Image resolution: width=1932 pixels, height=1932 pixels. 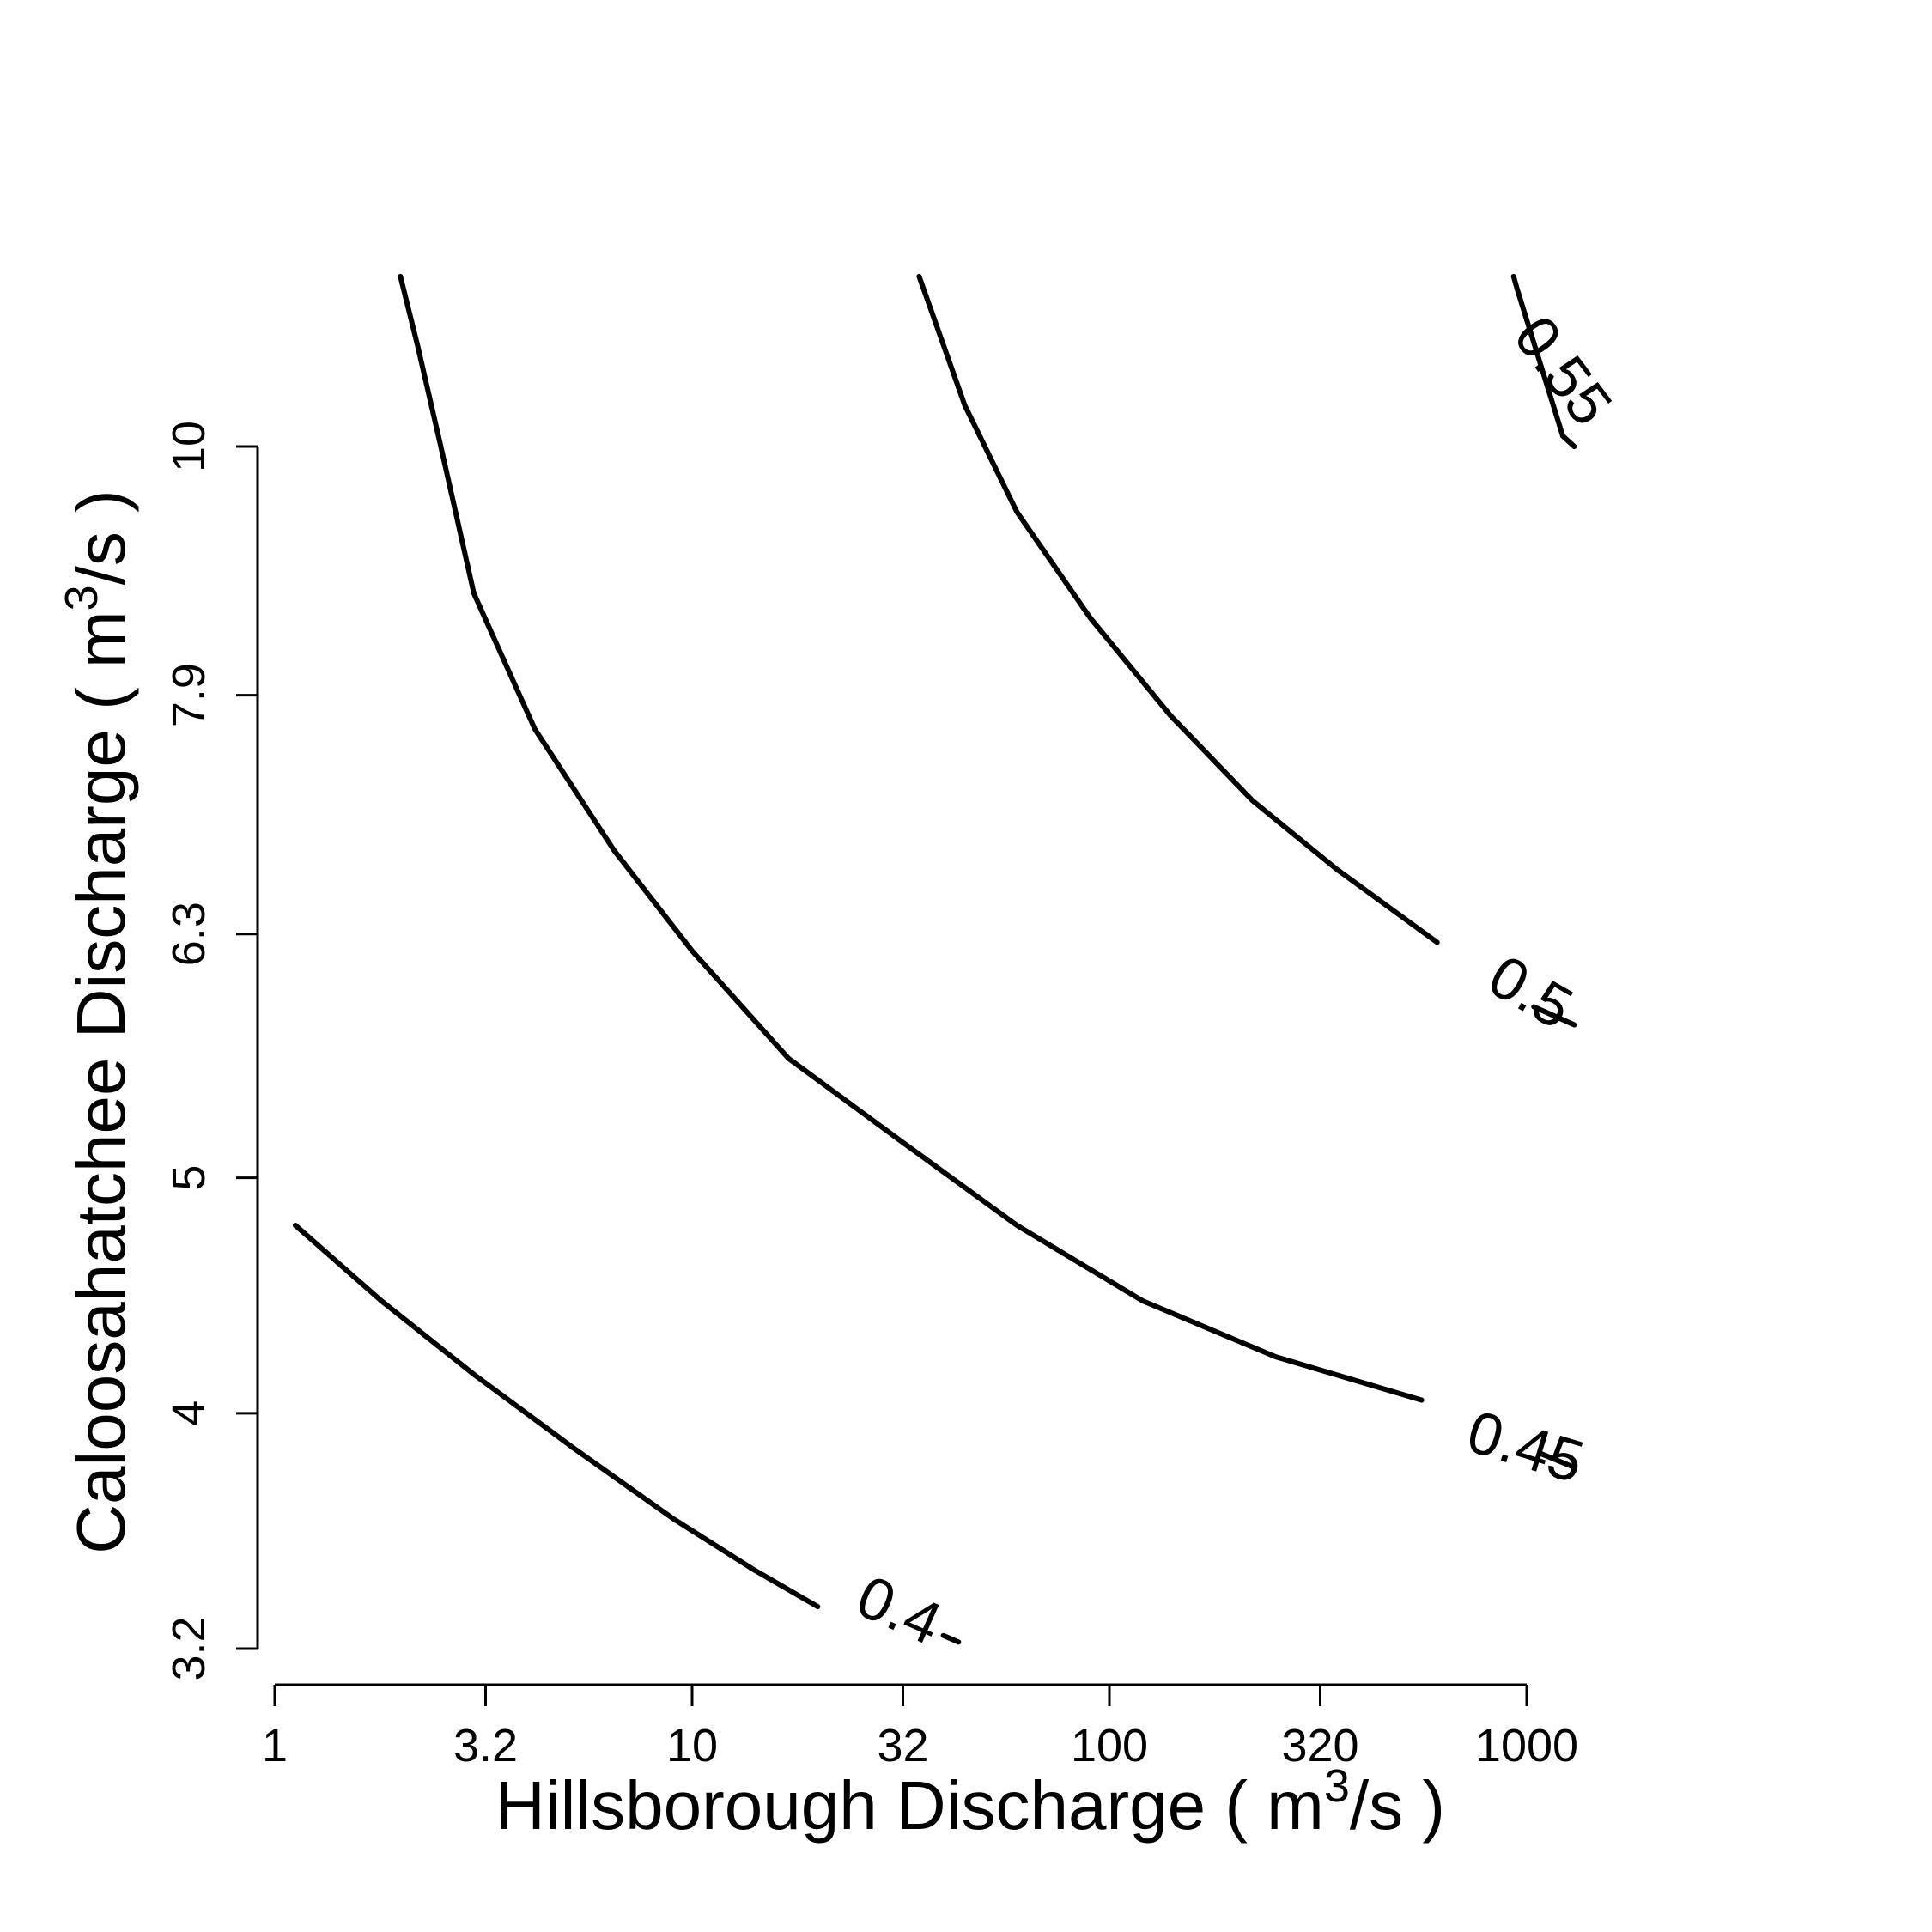 I want to click on y-axis-title-prefix: Caloosahatchee Discharge ( m, so click(x=101, y=1082).